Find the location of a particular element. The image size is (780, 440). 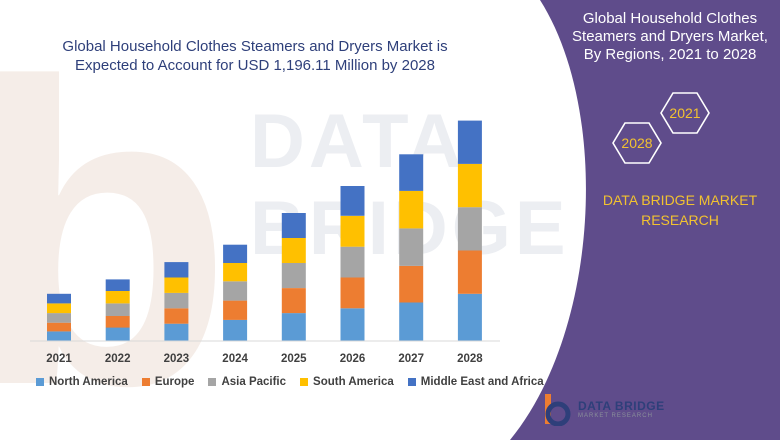

bar-segment-2024-north-america is located at coordinates (235, 330).